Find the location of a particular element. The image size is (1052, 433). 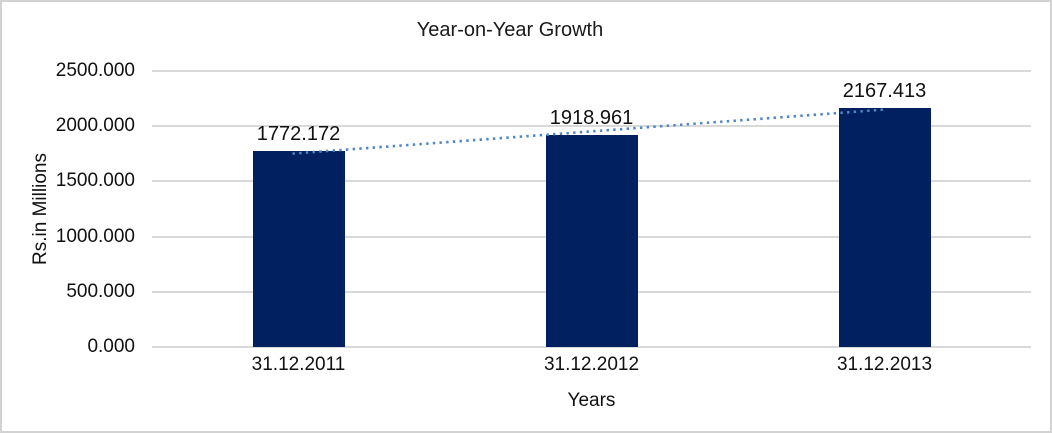

trendline is located at coordinates (588, 131).